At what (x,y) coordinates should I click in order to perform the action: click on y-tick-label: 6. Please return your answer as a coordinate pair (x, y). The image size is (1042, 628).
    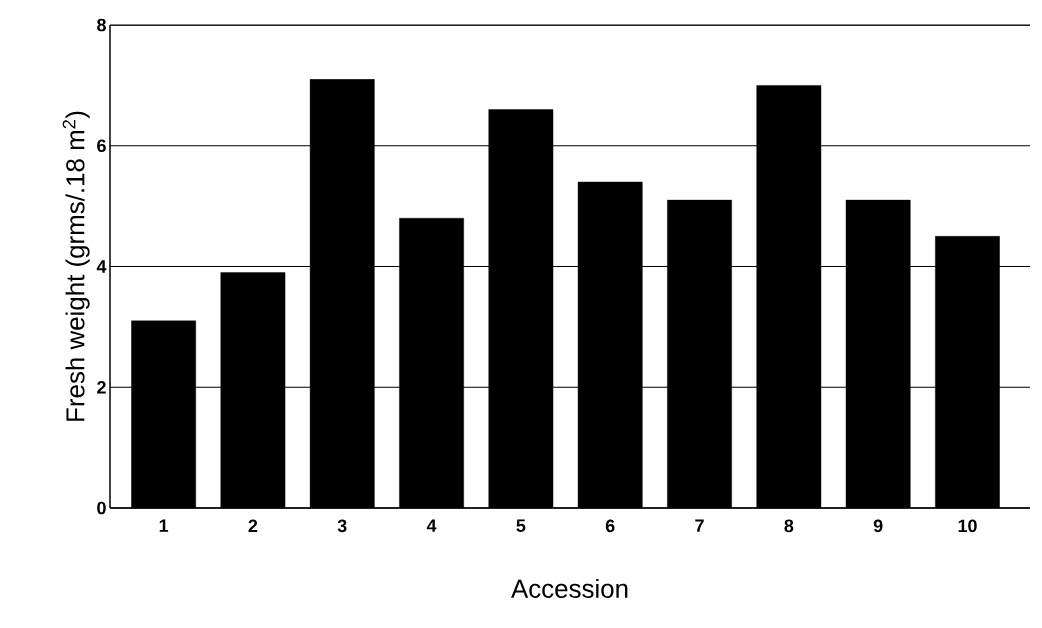
    Looking at the image, I should click on (101, 146).